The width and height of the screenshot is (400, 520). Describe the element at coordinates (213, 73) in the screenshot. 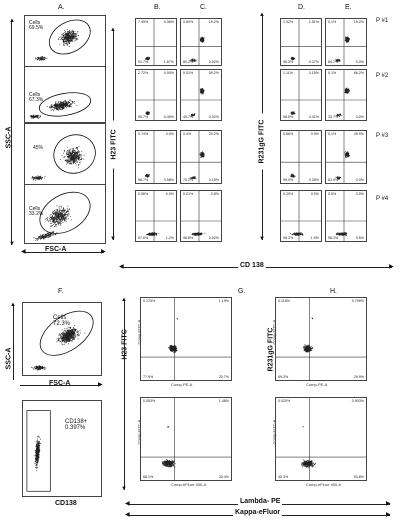

I see `quad-value-ur: 59.2%` at that location.